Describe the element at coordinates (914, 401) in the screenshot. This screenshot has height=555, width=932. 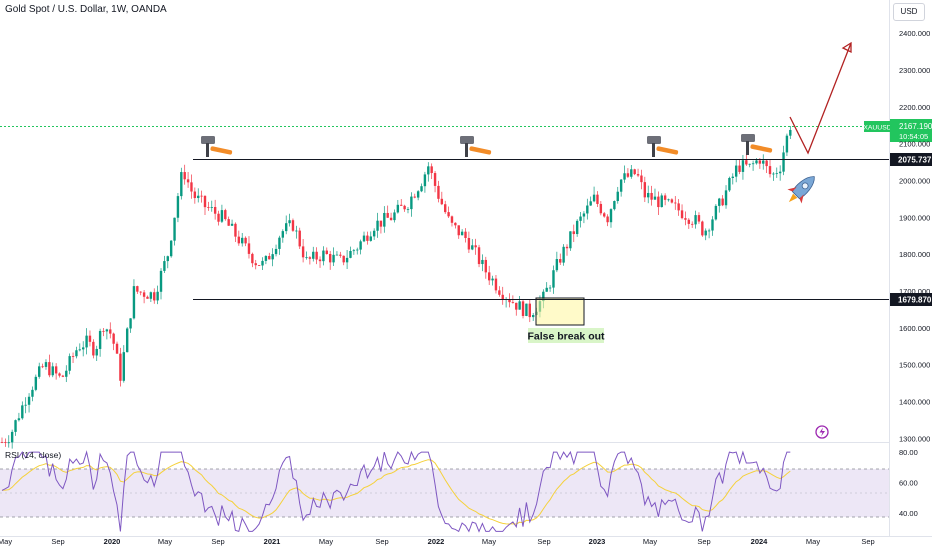
I see `price-tick-label: 1400.000` at that location.